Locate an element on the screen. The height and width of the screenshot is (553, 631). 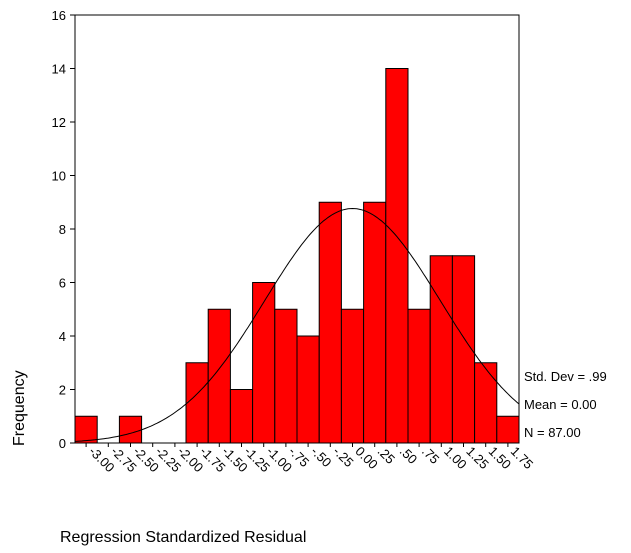
y-tick-label: 16 is located at coordinates (59, 15).